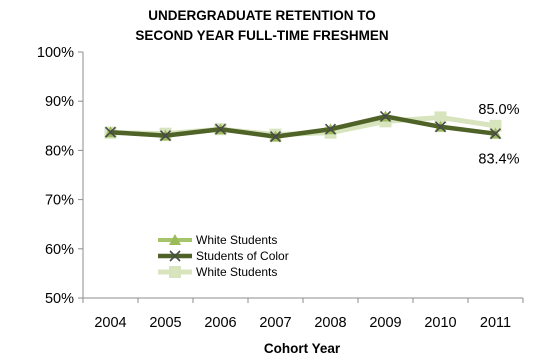 The width and height of the screenshot is (540, 363). I want to click on legend-entry: Students of Color, so click(223, 256).